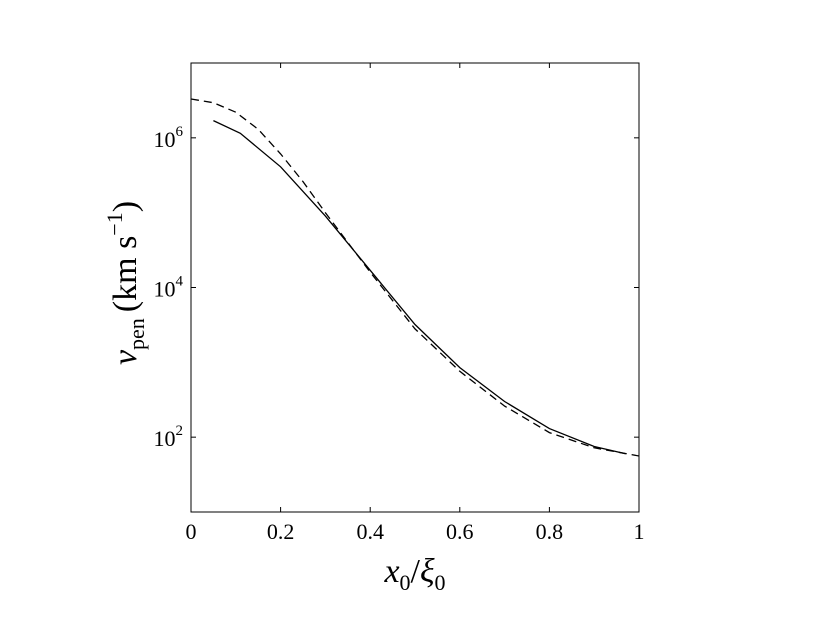 The width and height of the screenshot is (830, 625). I want to click on x-label-sub1: 0, so click(405, 582).